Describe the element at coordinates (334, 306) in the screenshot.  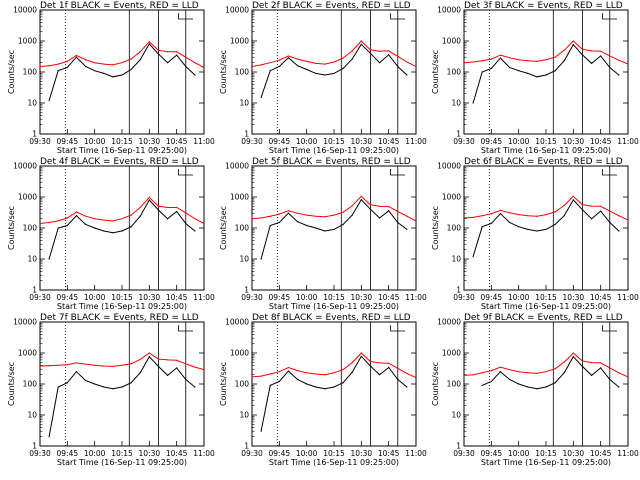
I see `chart-5-x-axis-label: Start Time (16-Sep-11 09:25:00)` at that location.